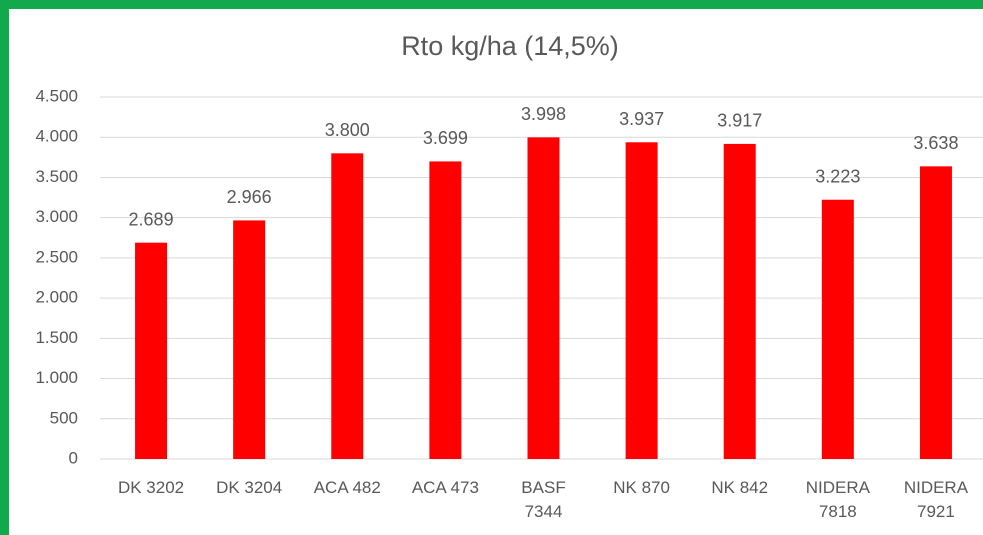  I want to click on data-label: 3.937, so click(641, 119).